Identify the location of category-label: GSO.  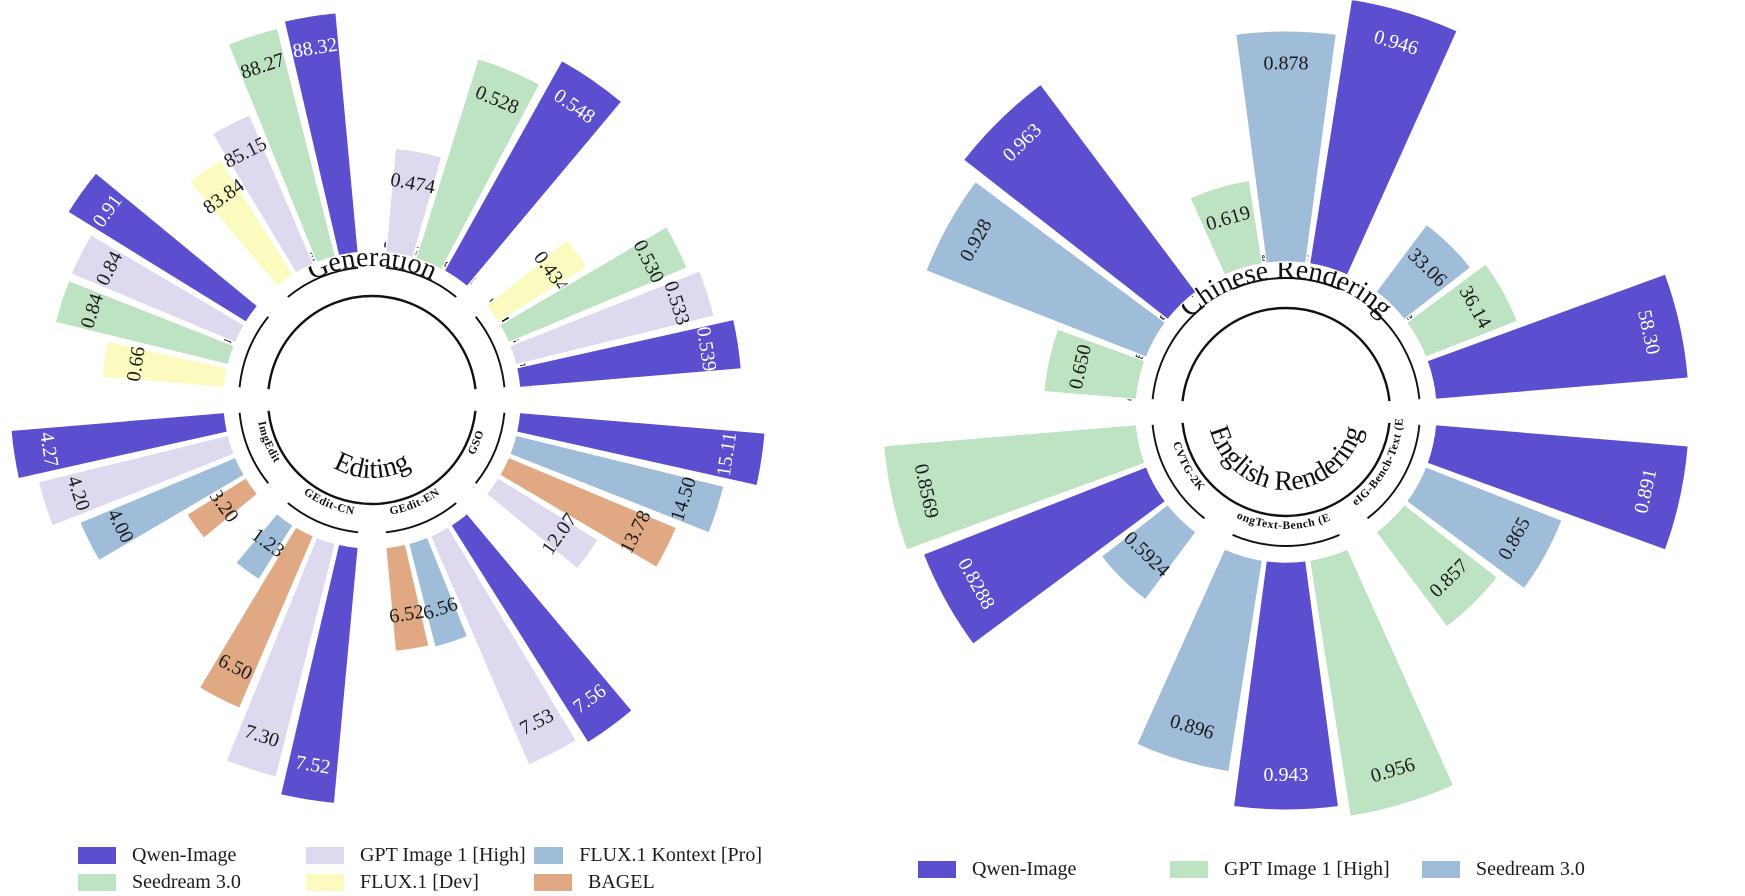
(476, 443).